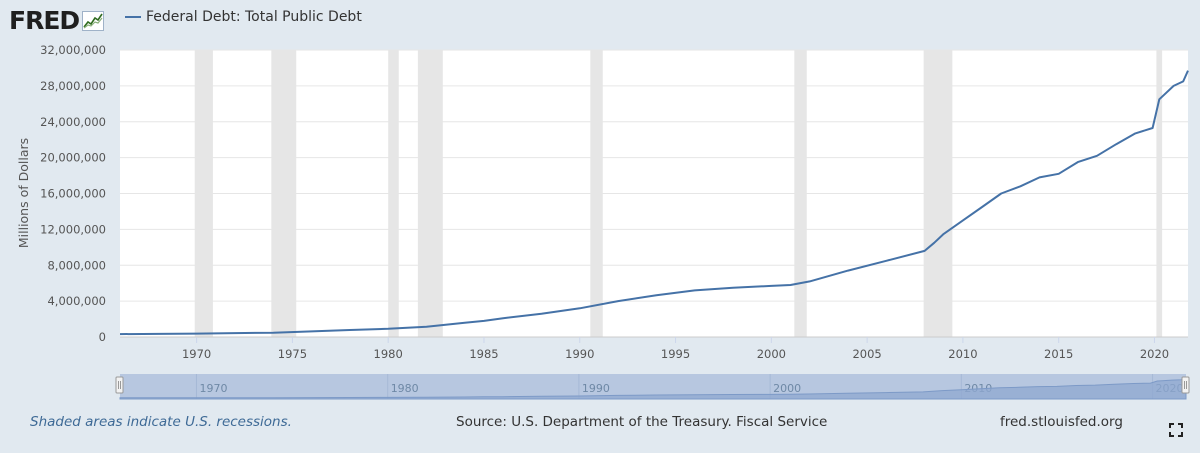 Image resolution: width=1200 pixels, height=453 pixels. I want to click on y-tick-label: 0, so click(102, 337).